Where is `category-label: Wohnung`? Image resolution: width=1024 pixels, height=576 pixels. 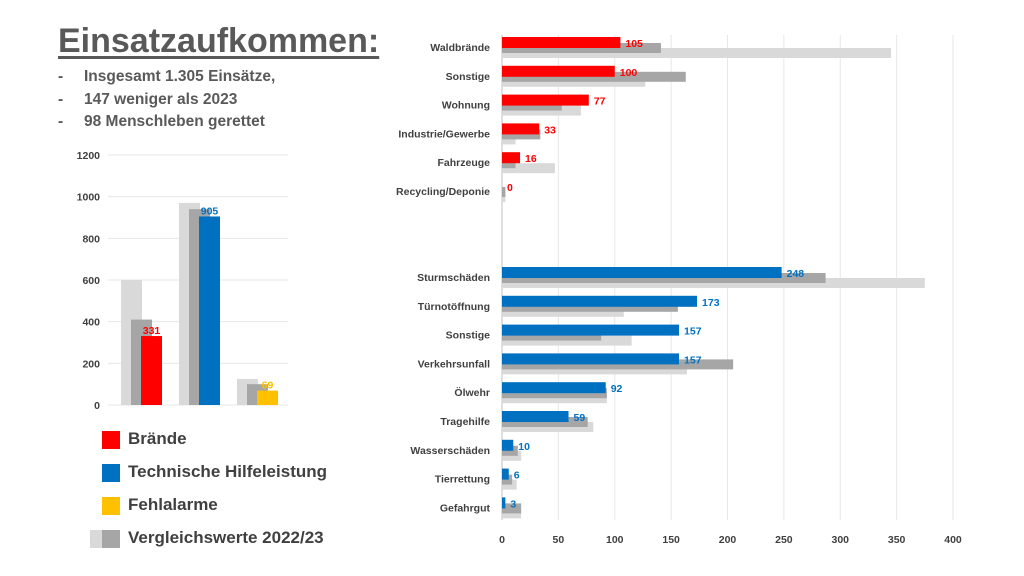
category-label: Wohnung is located at coordinates (466, 106).